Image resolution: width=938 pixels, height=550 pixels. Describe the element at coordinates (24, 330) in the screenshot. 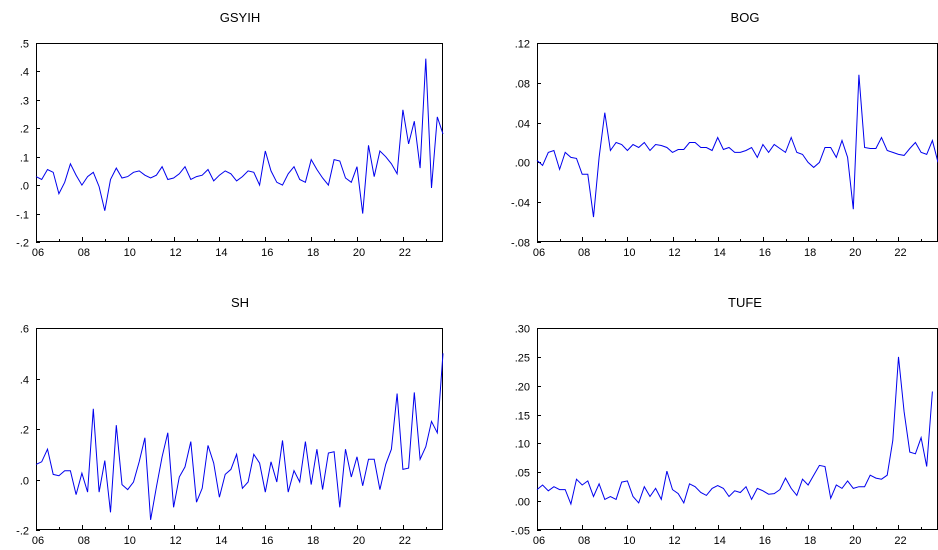

I see `y-tick-label: .6` at that location.